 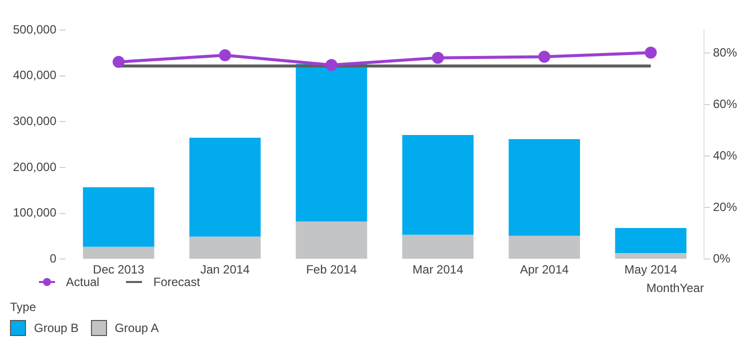 What do you see at coordinates (24, 307) in the screenshot?
I see `legend-title: Type` at bounding box center [24, 307].